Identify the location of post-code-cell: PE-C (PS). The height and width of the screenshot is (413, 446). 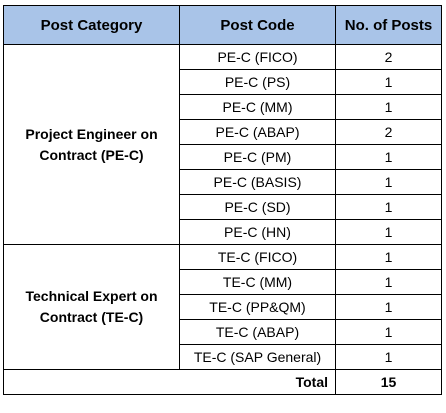
(257, 82).